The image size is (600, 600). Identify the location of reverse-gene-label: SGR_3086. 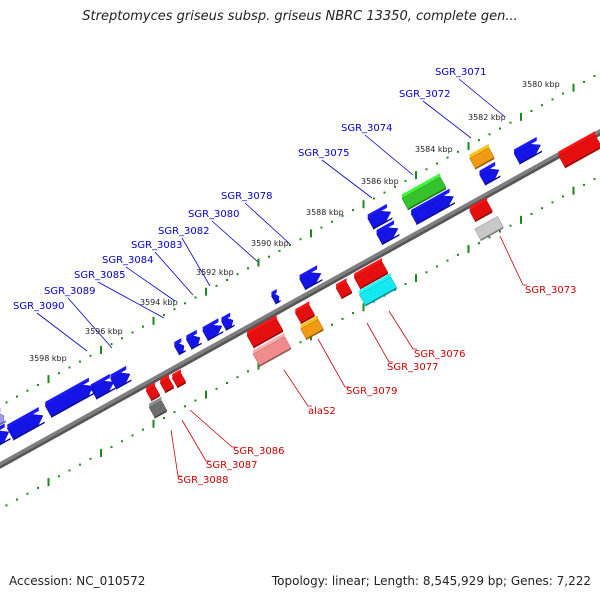
(259, 451).